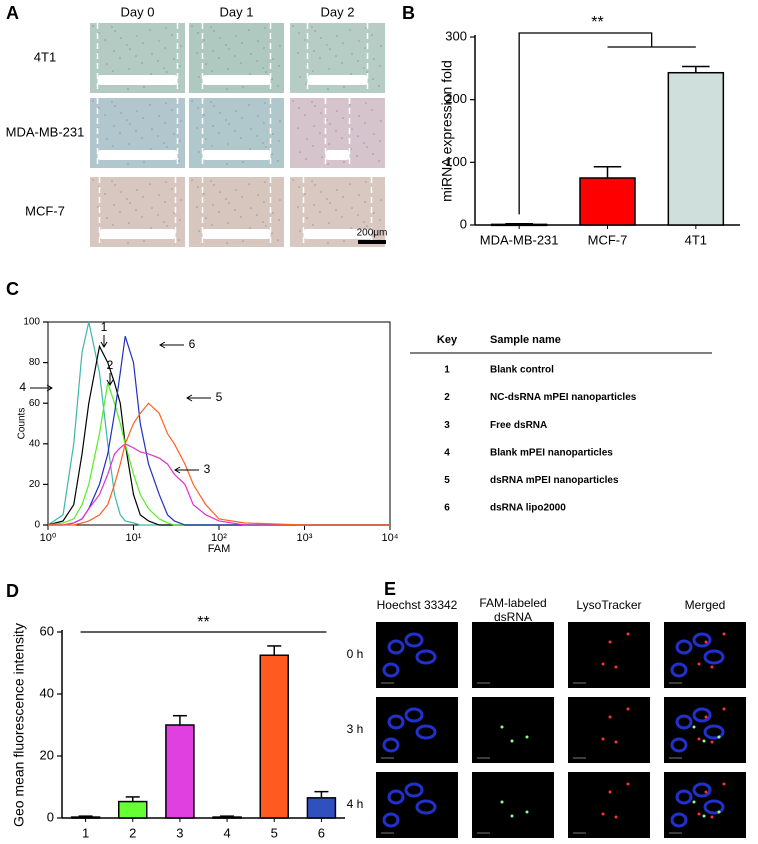 This screenshot has width=758, height=844. I want to click on row-label: 4T1, so click(45, 56).